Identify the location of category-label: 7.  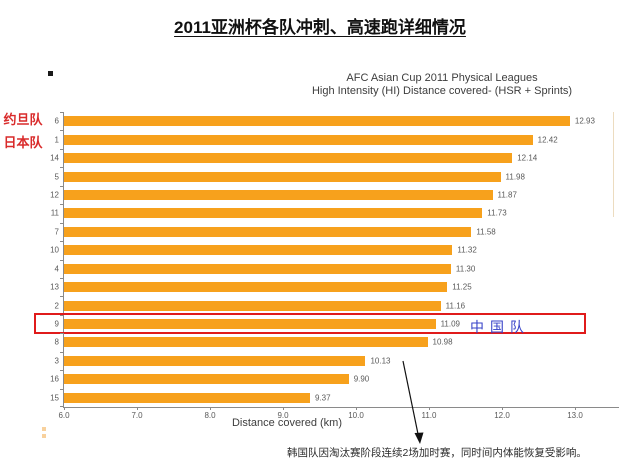
(56, 232).